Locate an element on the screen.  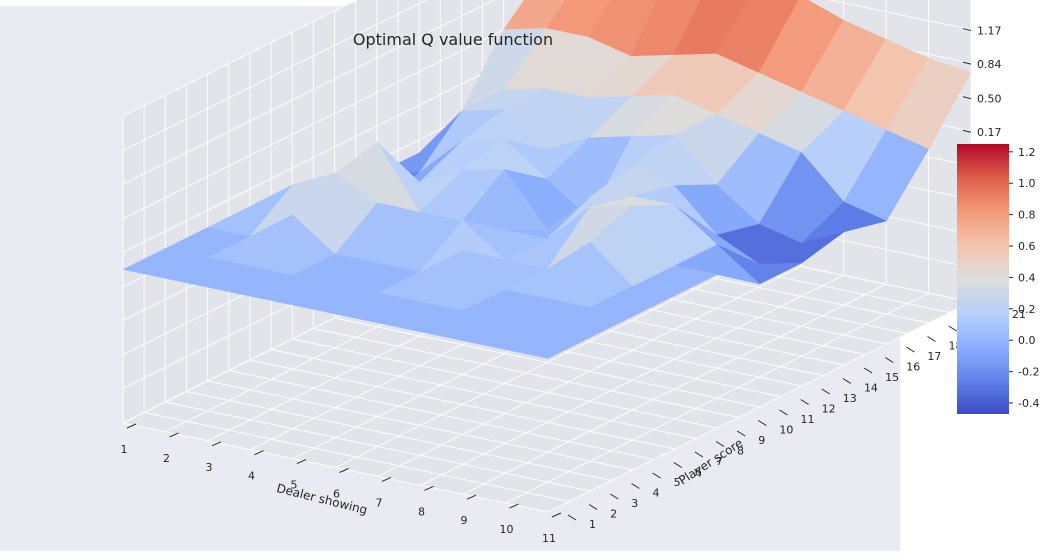
x-tick-label: 10 is located at coordinates (507, 529).